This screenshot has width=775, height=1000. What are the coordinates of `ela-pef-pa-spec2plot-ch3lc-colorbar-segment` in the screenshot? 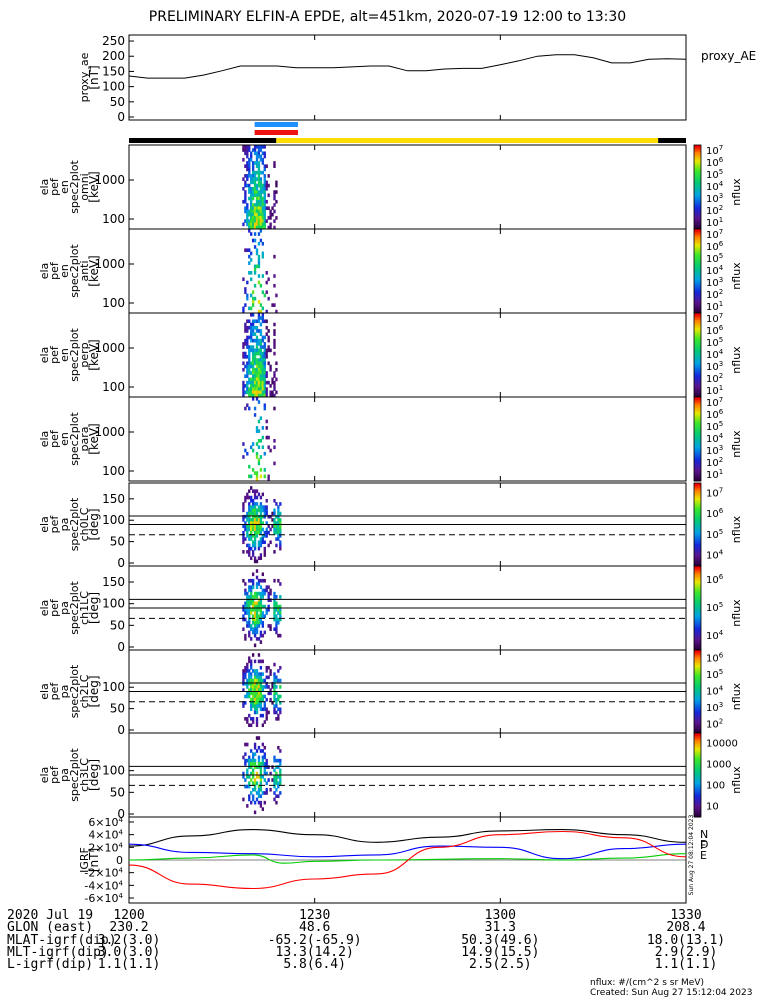 It's located at (697, 803).